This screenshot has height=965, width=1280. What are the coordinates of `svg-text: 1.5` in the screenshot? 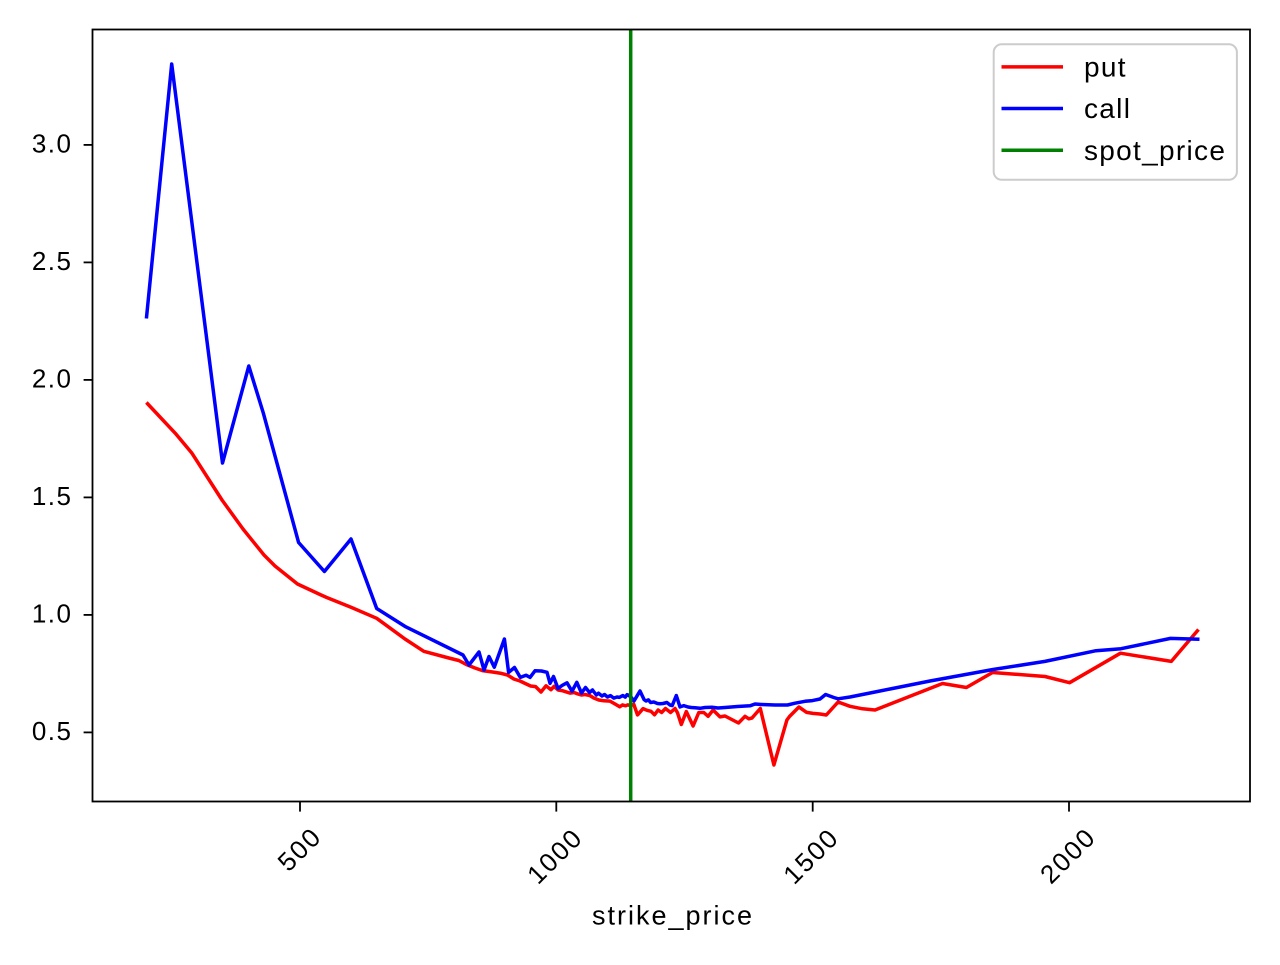 It's located at (52, 496).